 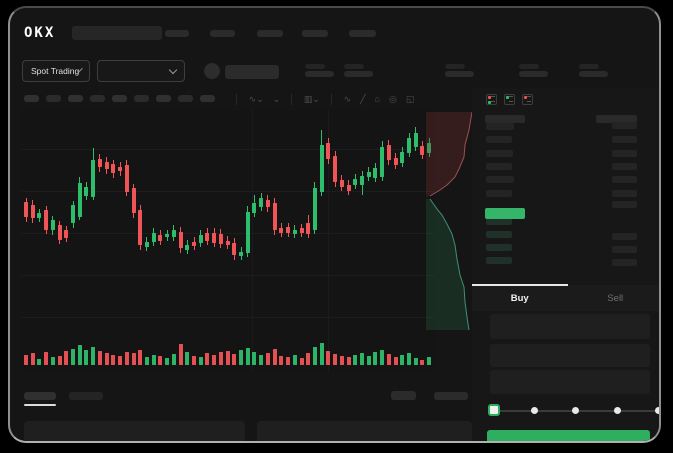 I want to click on active-tab-indicator, so click(x=520, y=285).